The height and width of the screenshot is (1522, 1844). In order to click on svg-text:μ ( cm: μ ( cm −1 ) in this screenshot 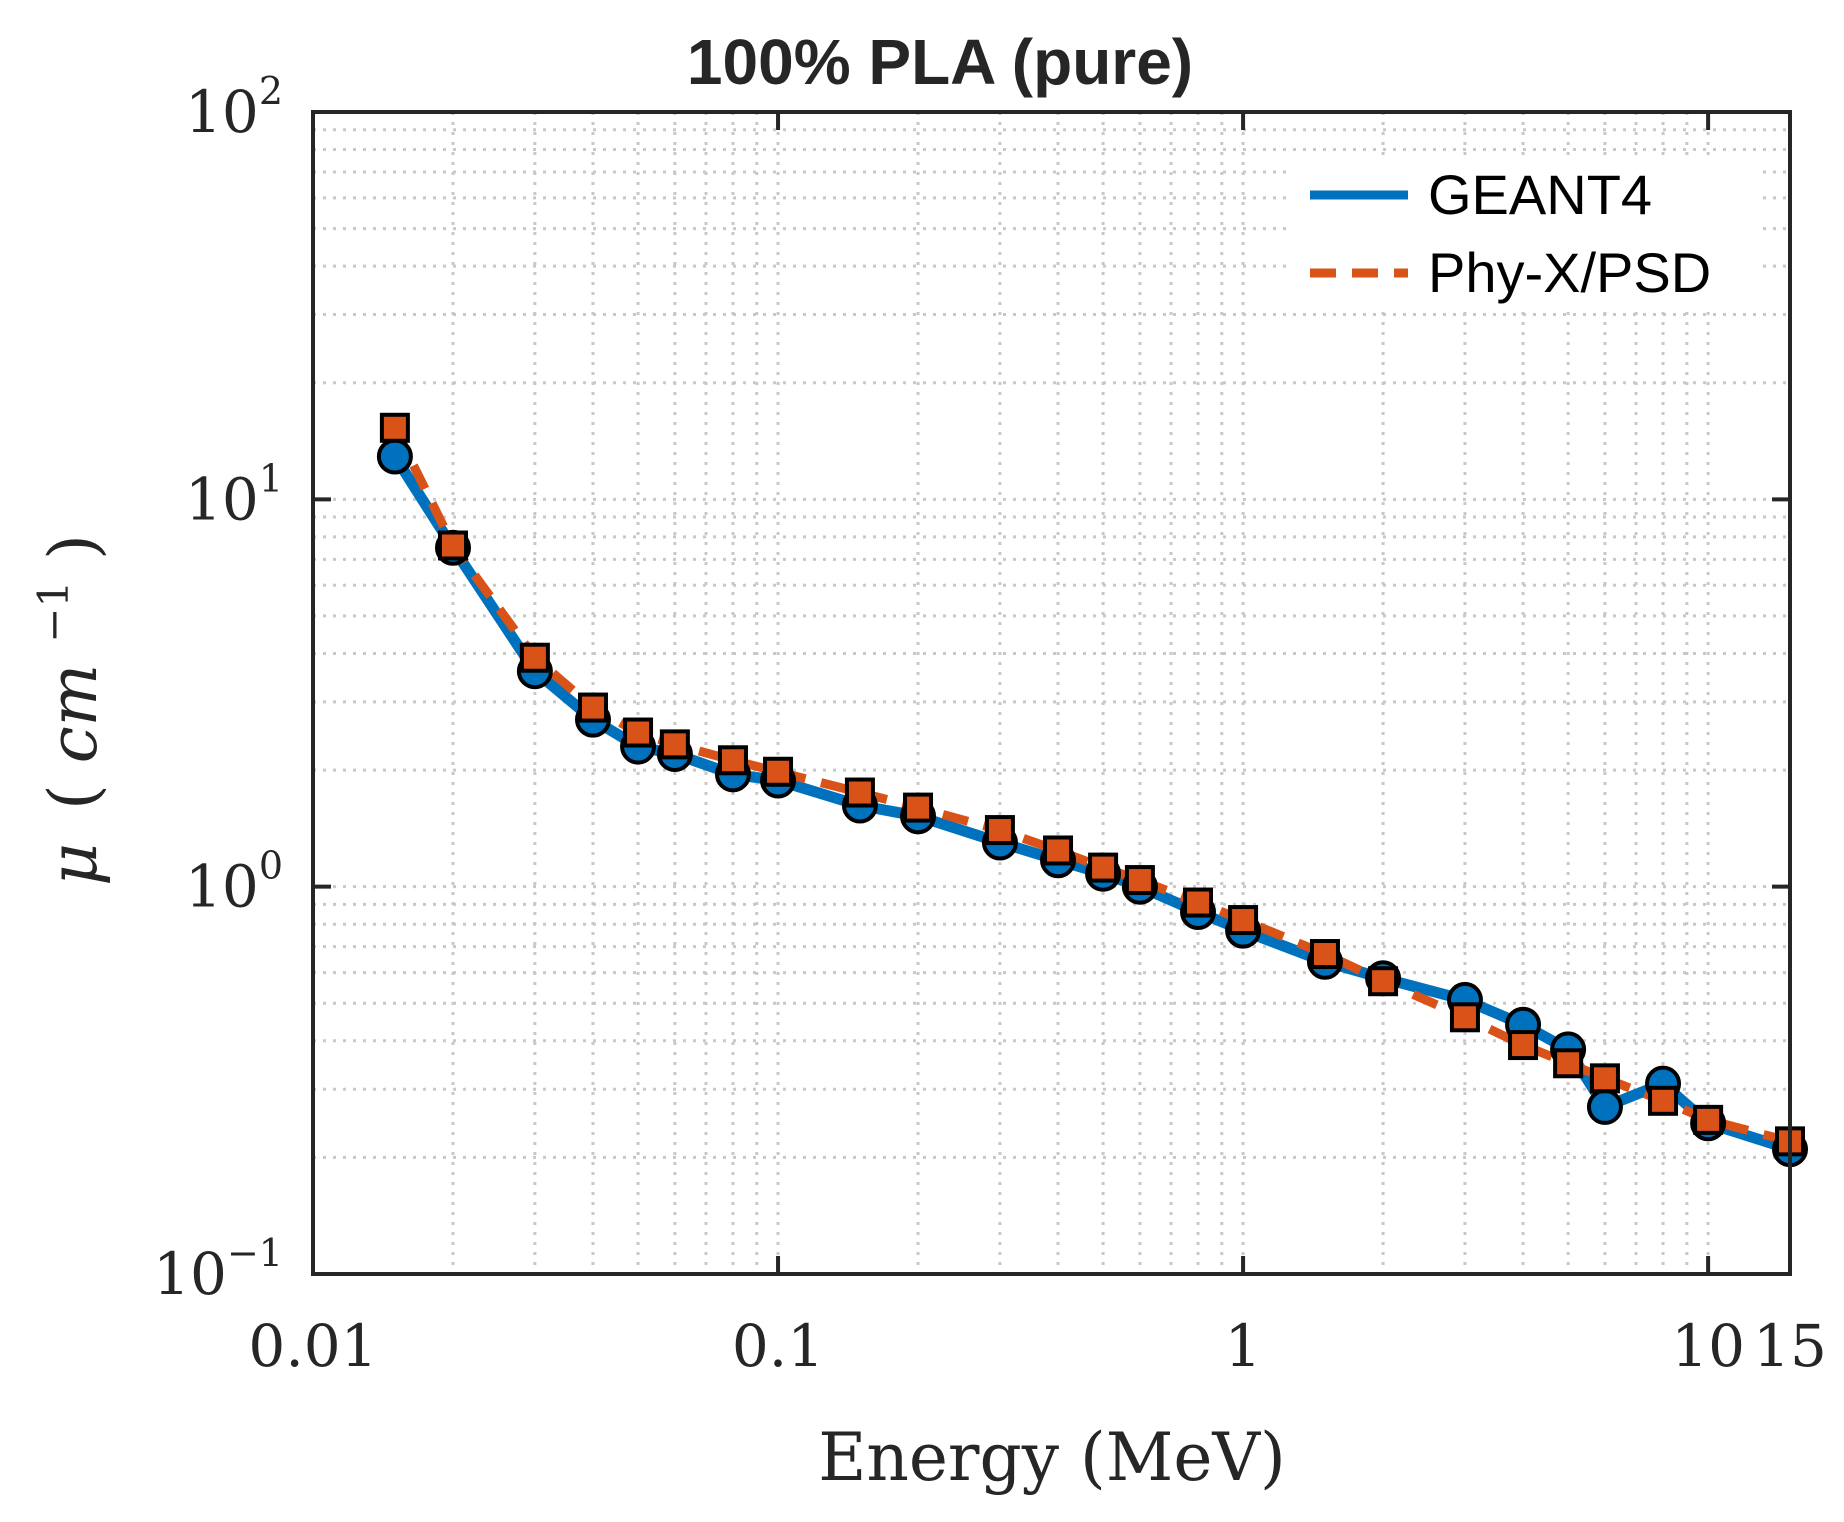, I will do `click(59, 710)`.